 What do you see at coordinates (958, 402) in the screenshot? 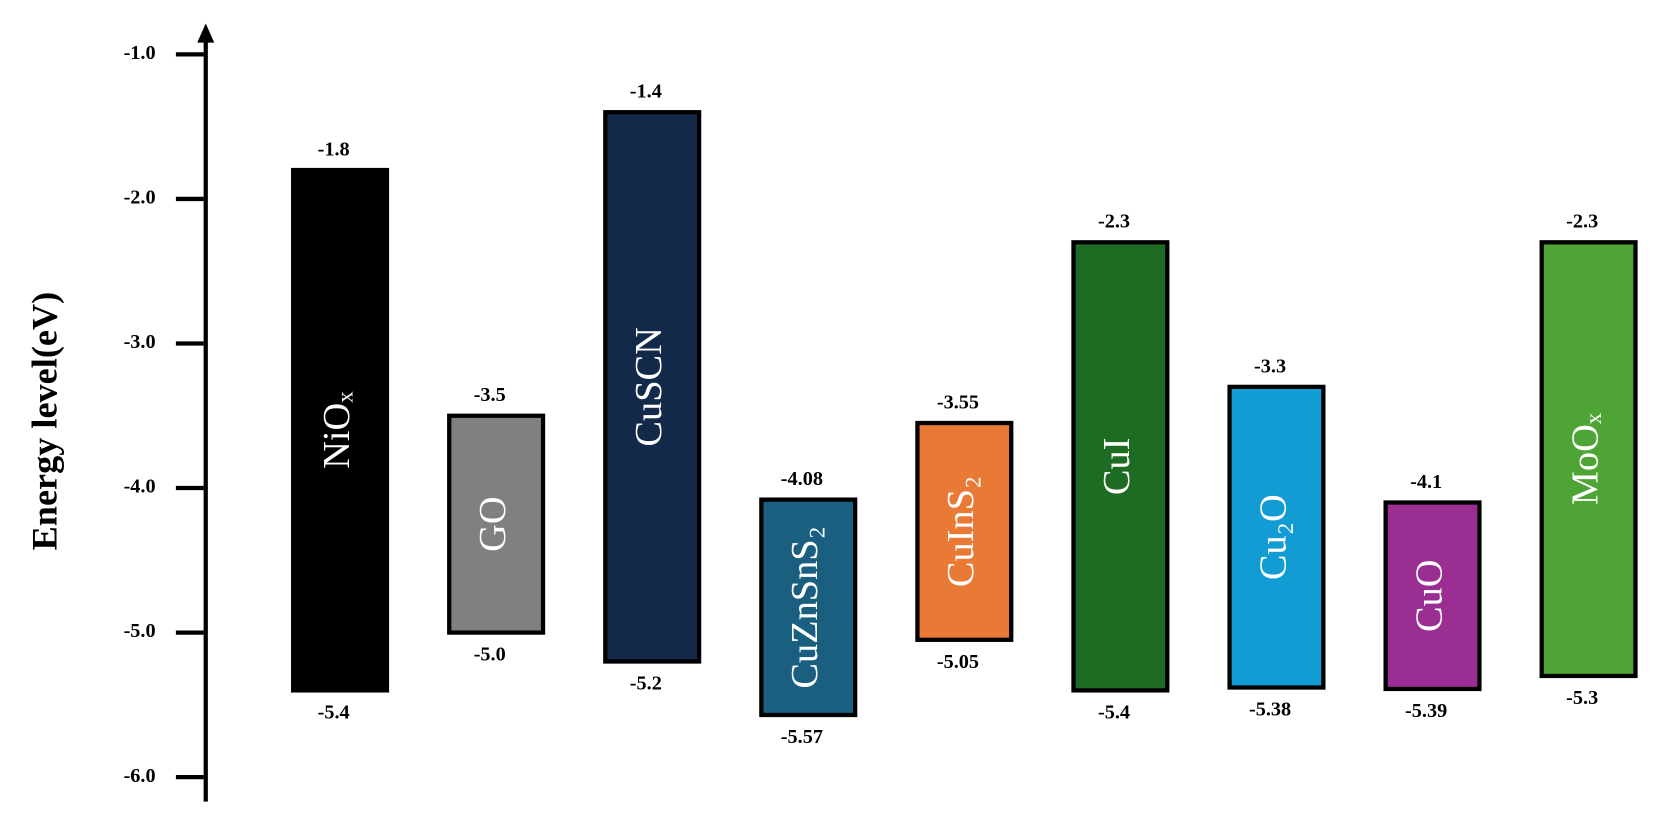
I see `top-label: -3.55` at bounding box center [958, 402].